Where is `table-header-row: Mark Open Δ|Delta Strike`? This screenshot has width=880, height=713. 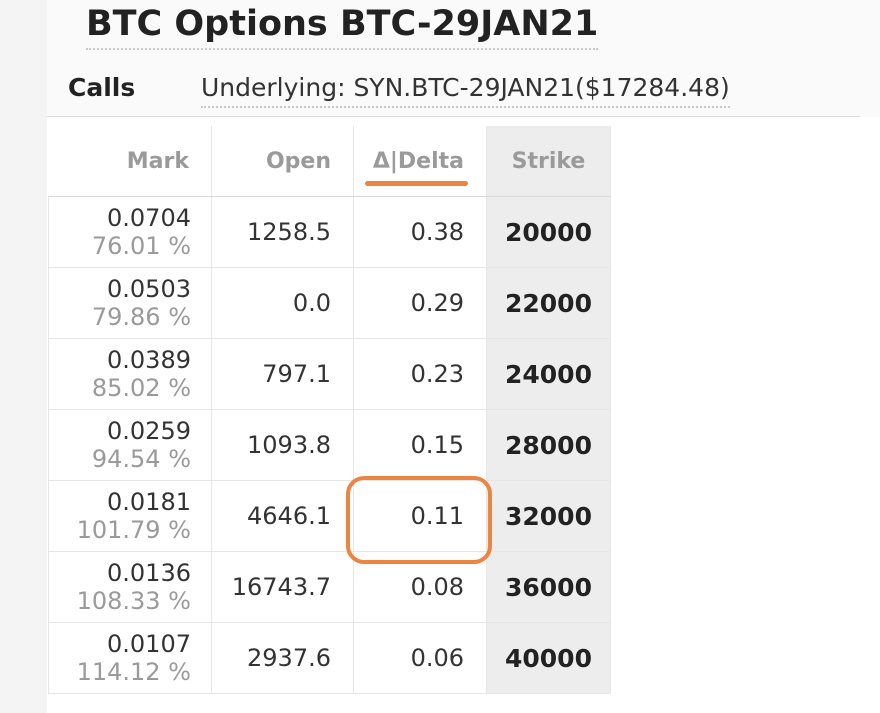 table-header-row: Mark Open Δ|Delta Strike is located at coordinates (329, 161).